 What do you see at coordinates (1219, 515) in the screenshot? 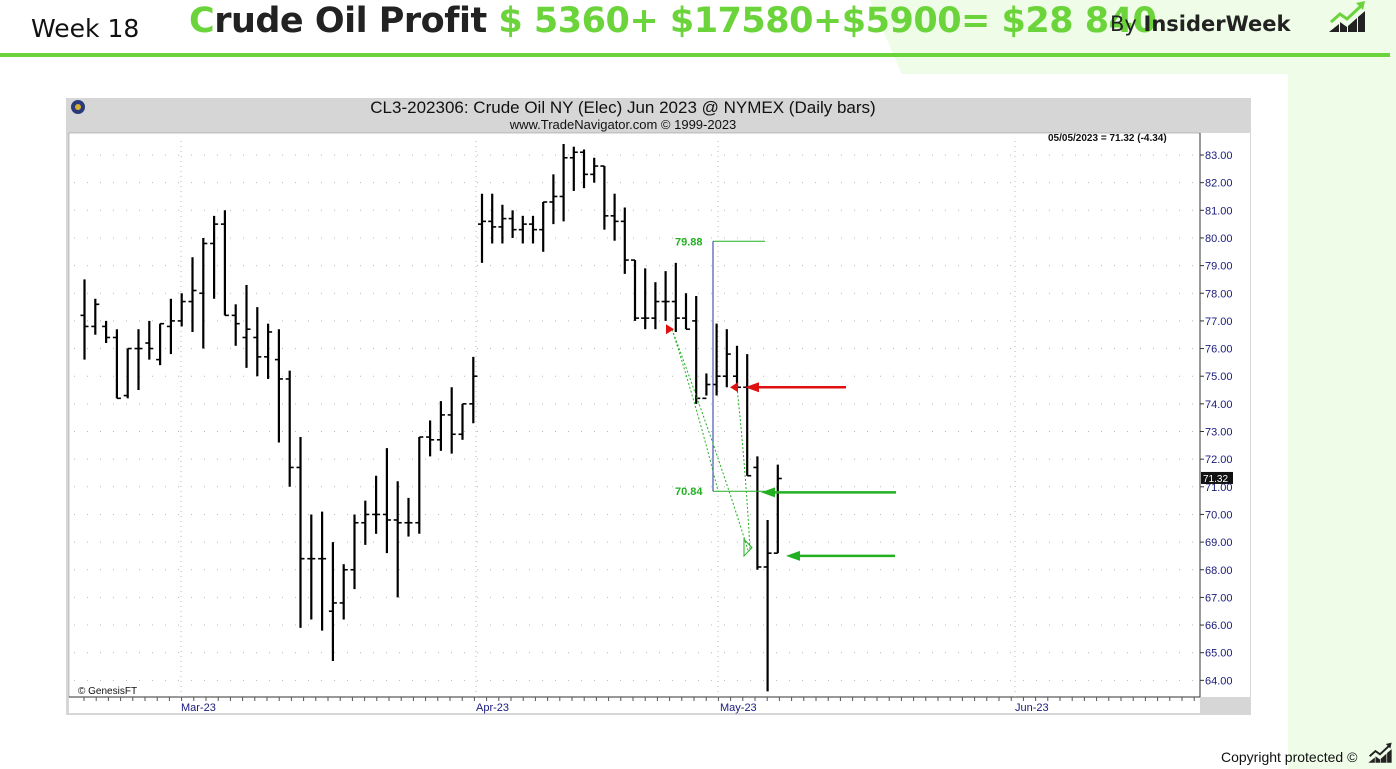
I see `y-tick-label: 70.00` at bounding box center [1219, 515].